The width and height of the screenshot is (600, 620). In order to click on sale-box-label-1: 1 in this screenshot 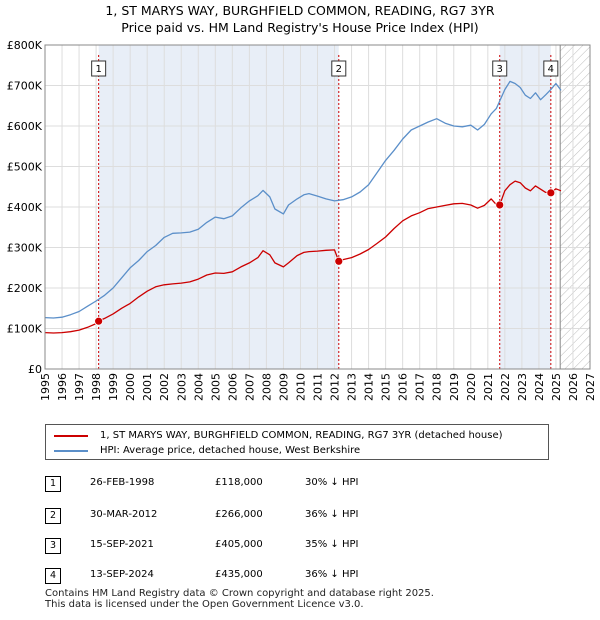, I will do `click(98, 69)`.